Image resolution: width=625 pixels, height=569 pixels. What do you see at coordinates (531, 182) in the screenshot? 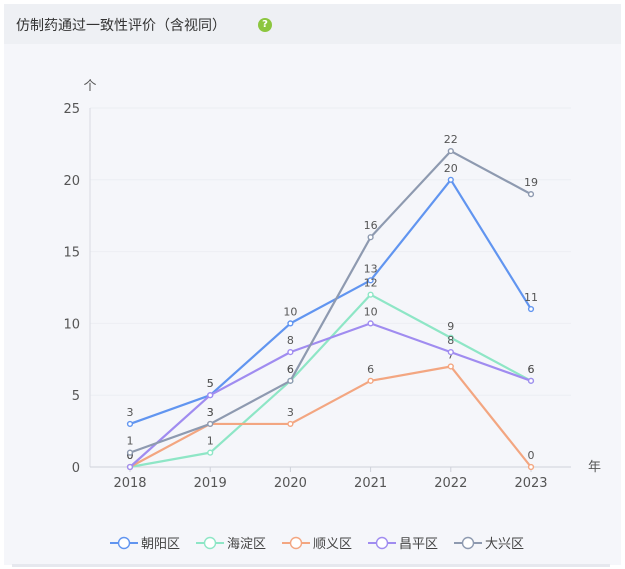
I see `data-label: 19` at bounding box center [531, 182].